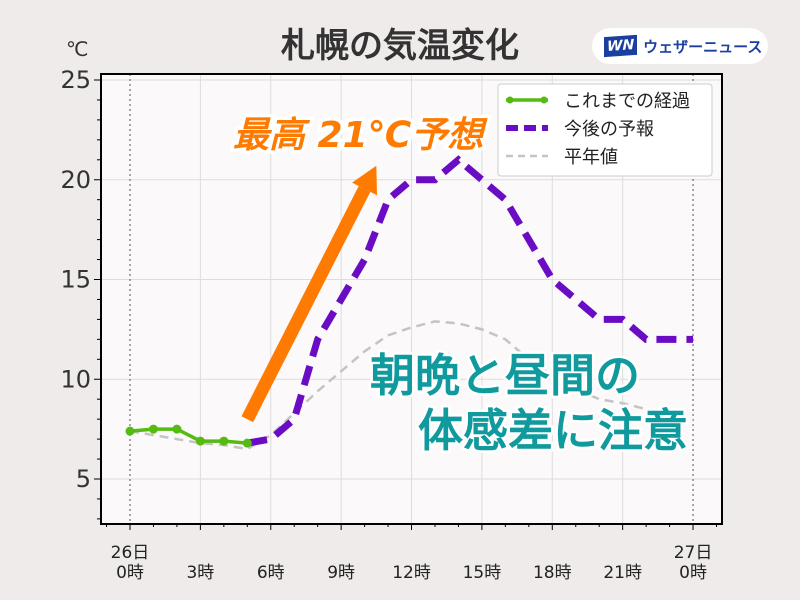  Describe the element at coordinates (271, 573) in the screenshot. I see `x-tick-label: 6時` at that location.